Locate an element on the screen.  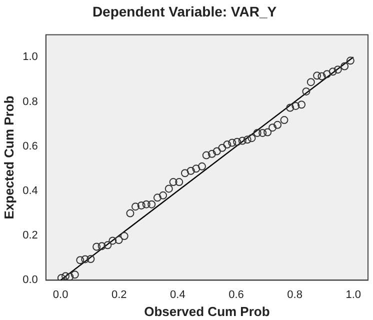
y-tick-label: 0.0 is located at coordinates (30, 280).